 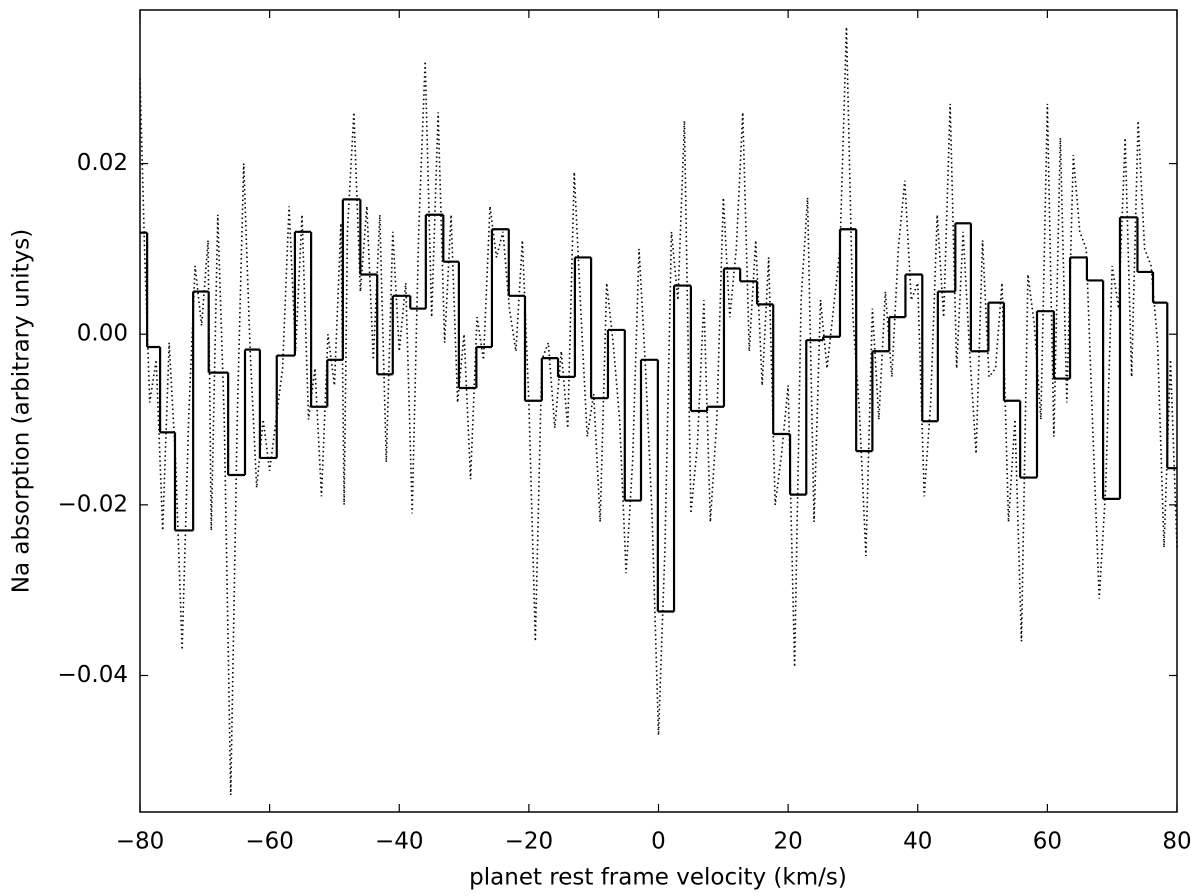 I want to click on x-tick-label: 60, so click(x=1047, y=842).